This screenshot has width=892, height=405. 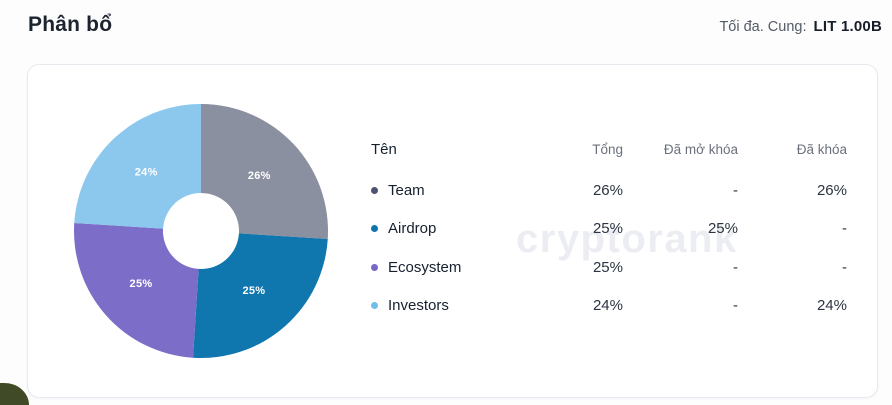 I want to click on max-supply-value: LIT 1.00B, so click(x=847, y=26).